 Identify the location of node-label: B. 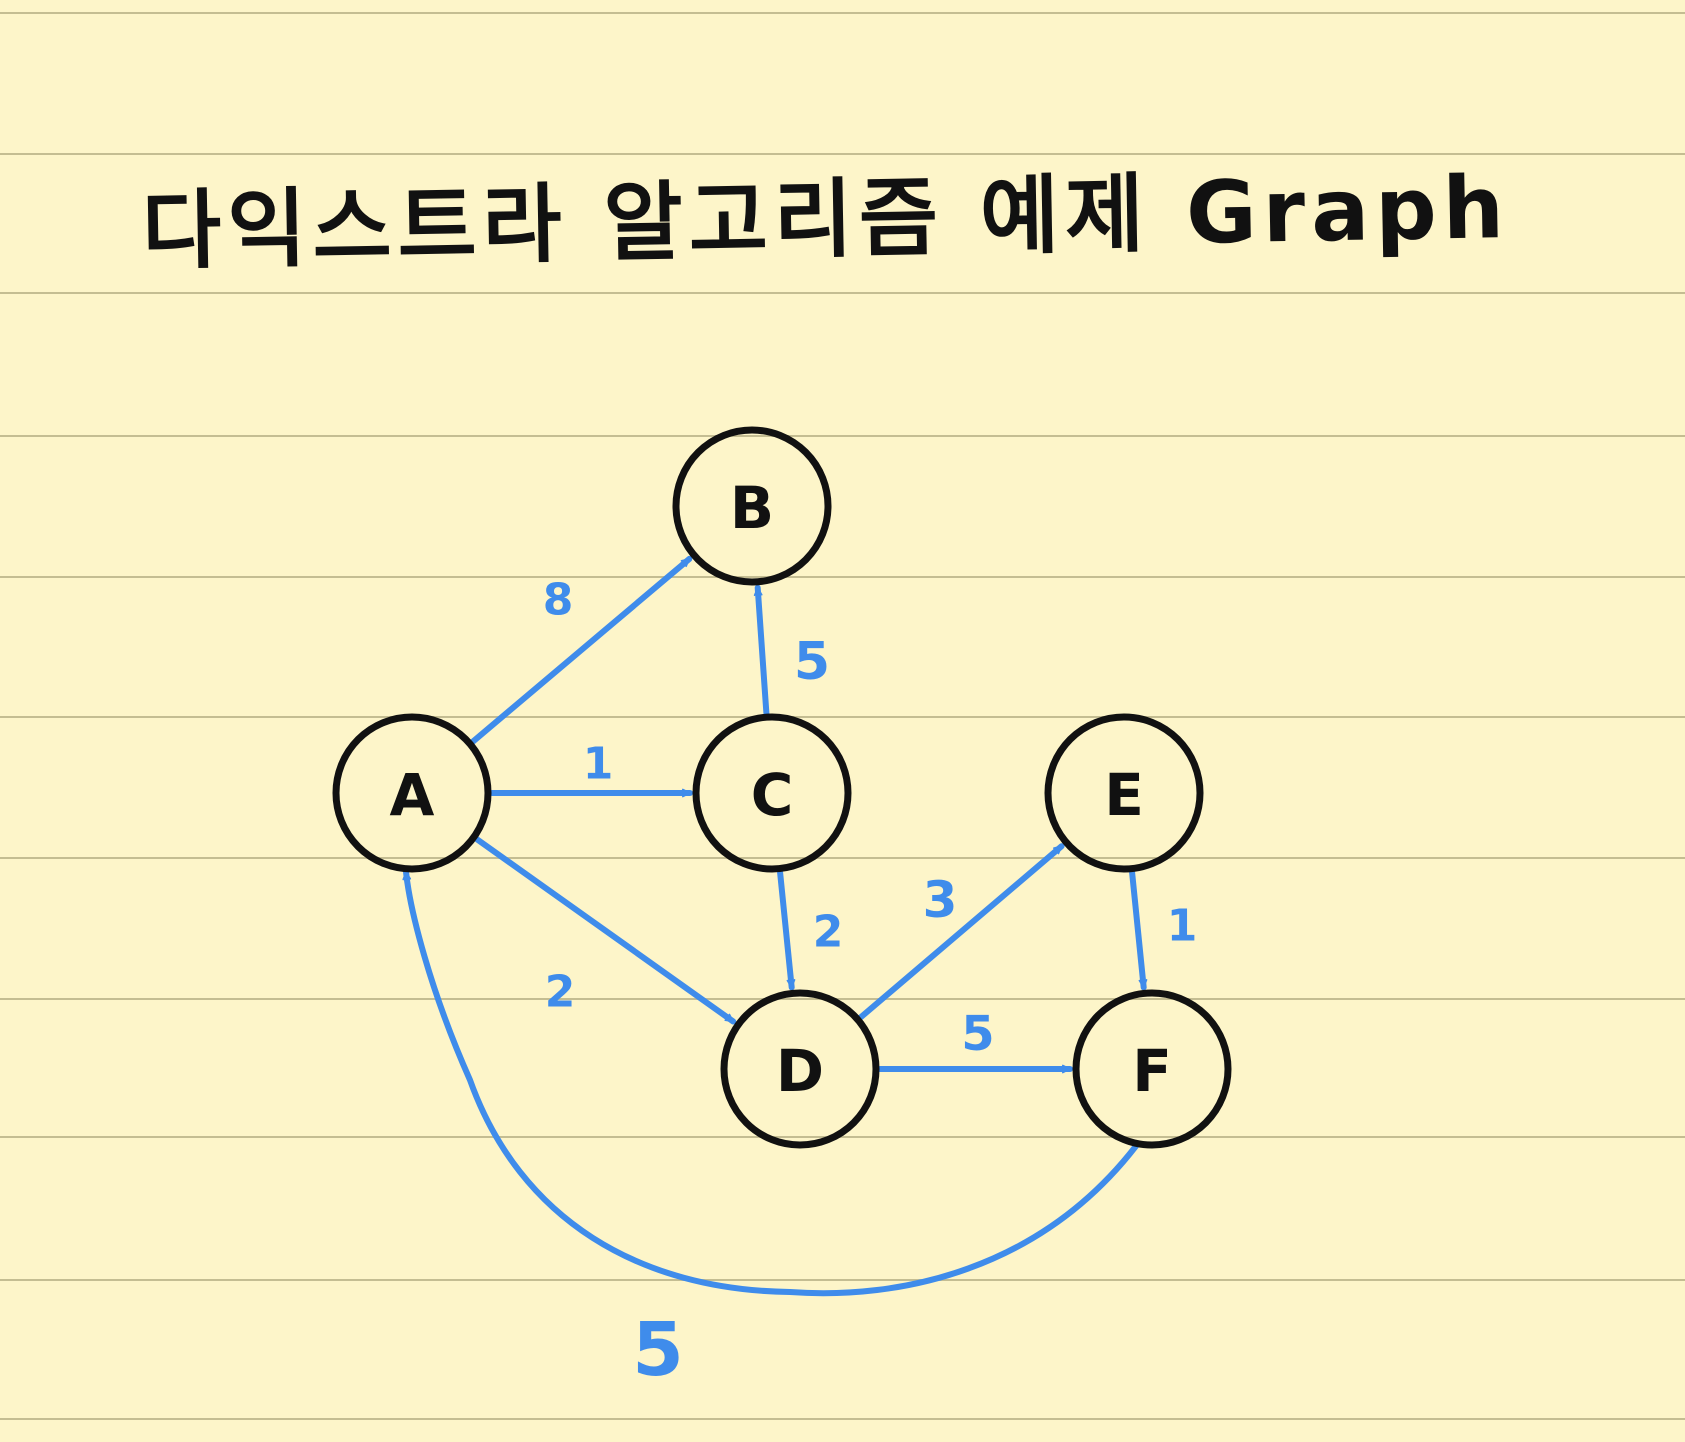
(752, 508).